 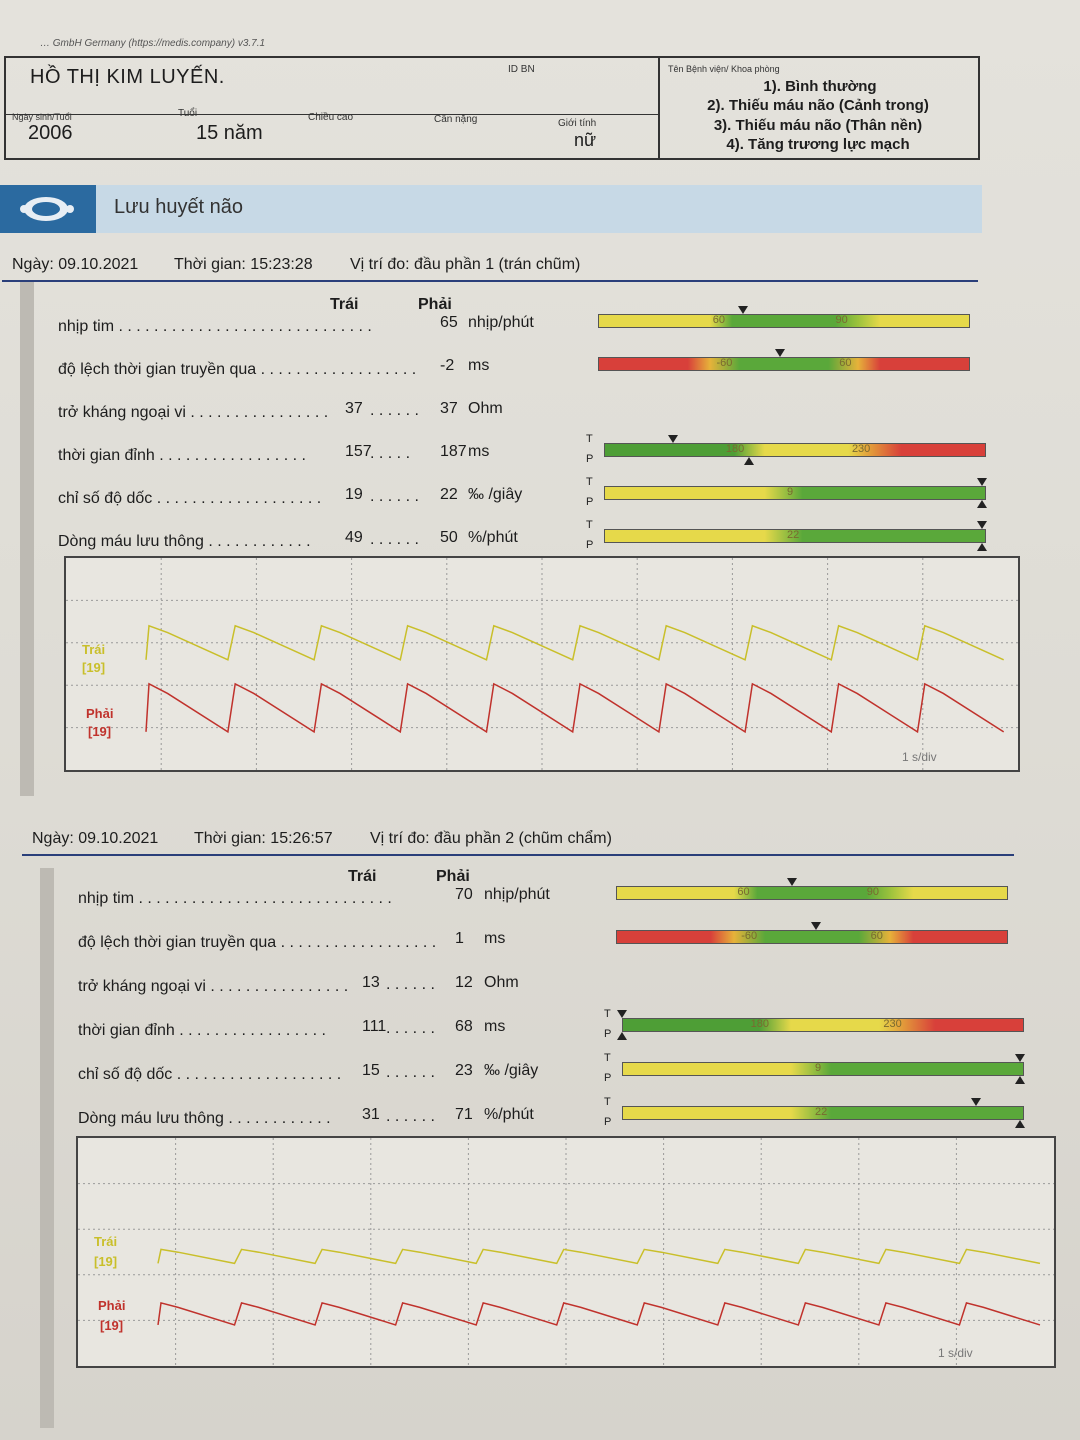 What do you see at coordinates (27, 539) in the screenshot?
I see `section-side-bar` at bounding box center [27, 539].